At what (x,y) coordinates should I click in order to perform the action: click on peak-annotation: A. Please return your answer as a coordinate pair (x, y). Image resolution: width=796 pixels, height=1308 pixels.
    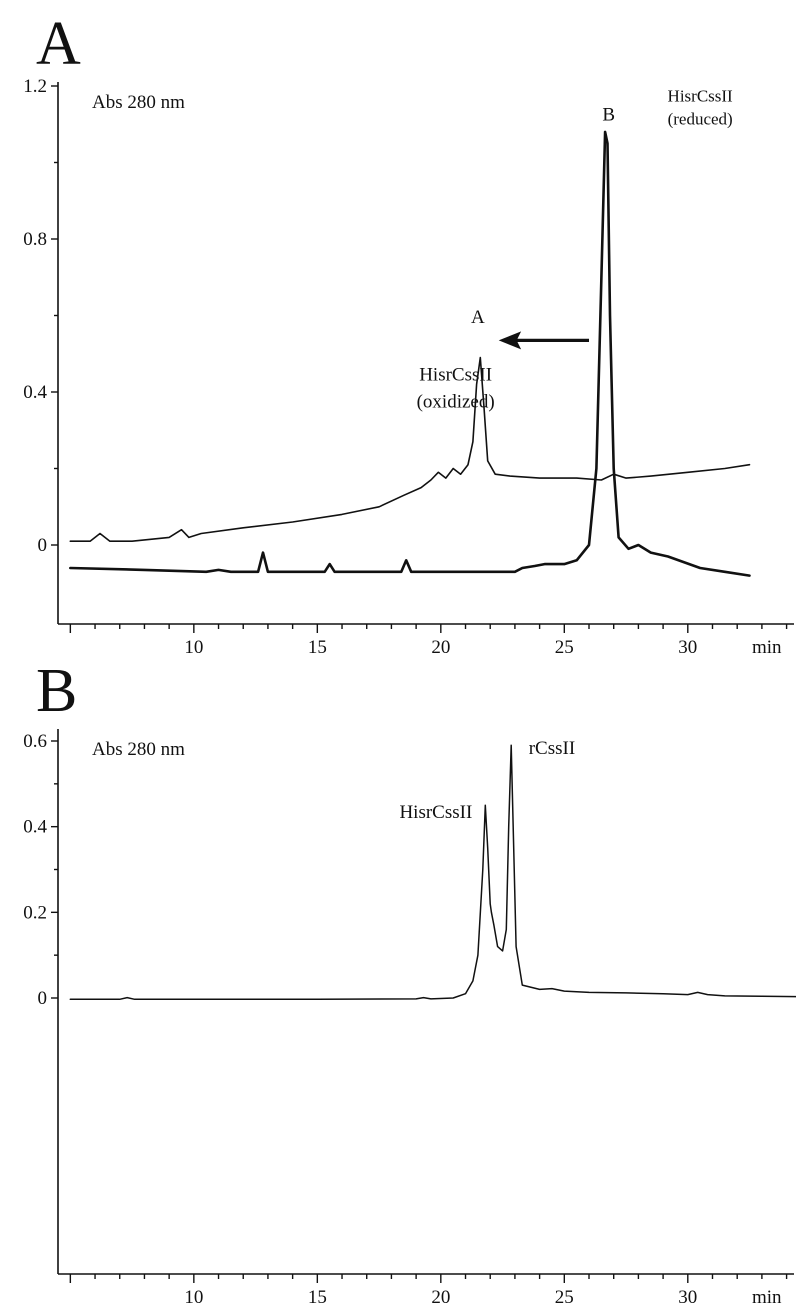
    Looking at the image, I should click on (478, 317).